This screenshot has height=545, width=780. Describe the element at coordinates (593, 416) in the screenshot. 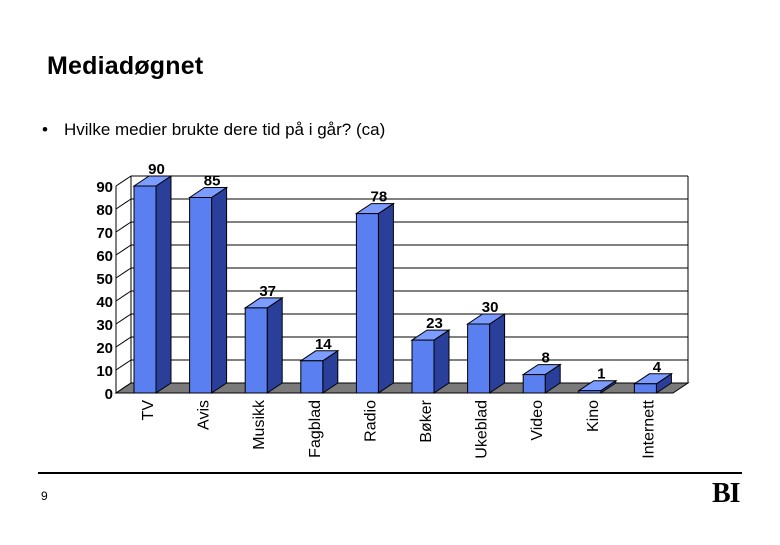

I see `x-tick-label: Kino` at that location.